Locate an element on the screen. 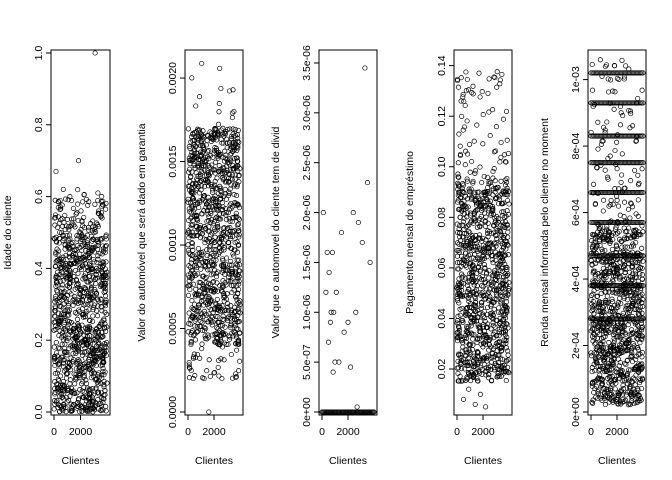  y-tick-label: 3.5e-06 is located at coordinates (307, 63).